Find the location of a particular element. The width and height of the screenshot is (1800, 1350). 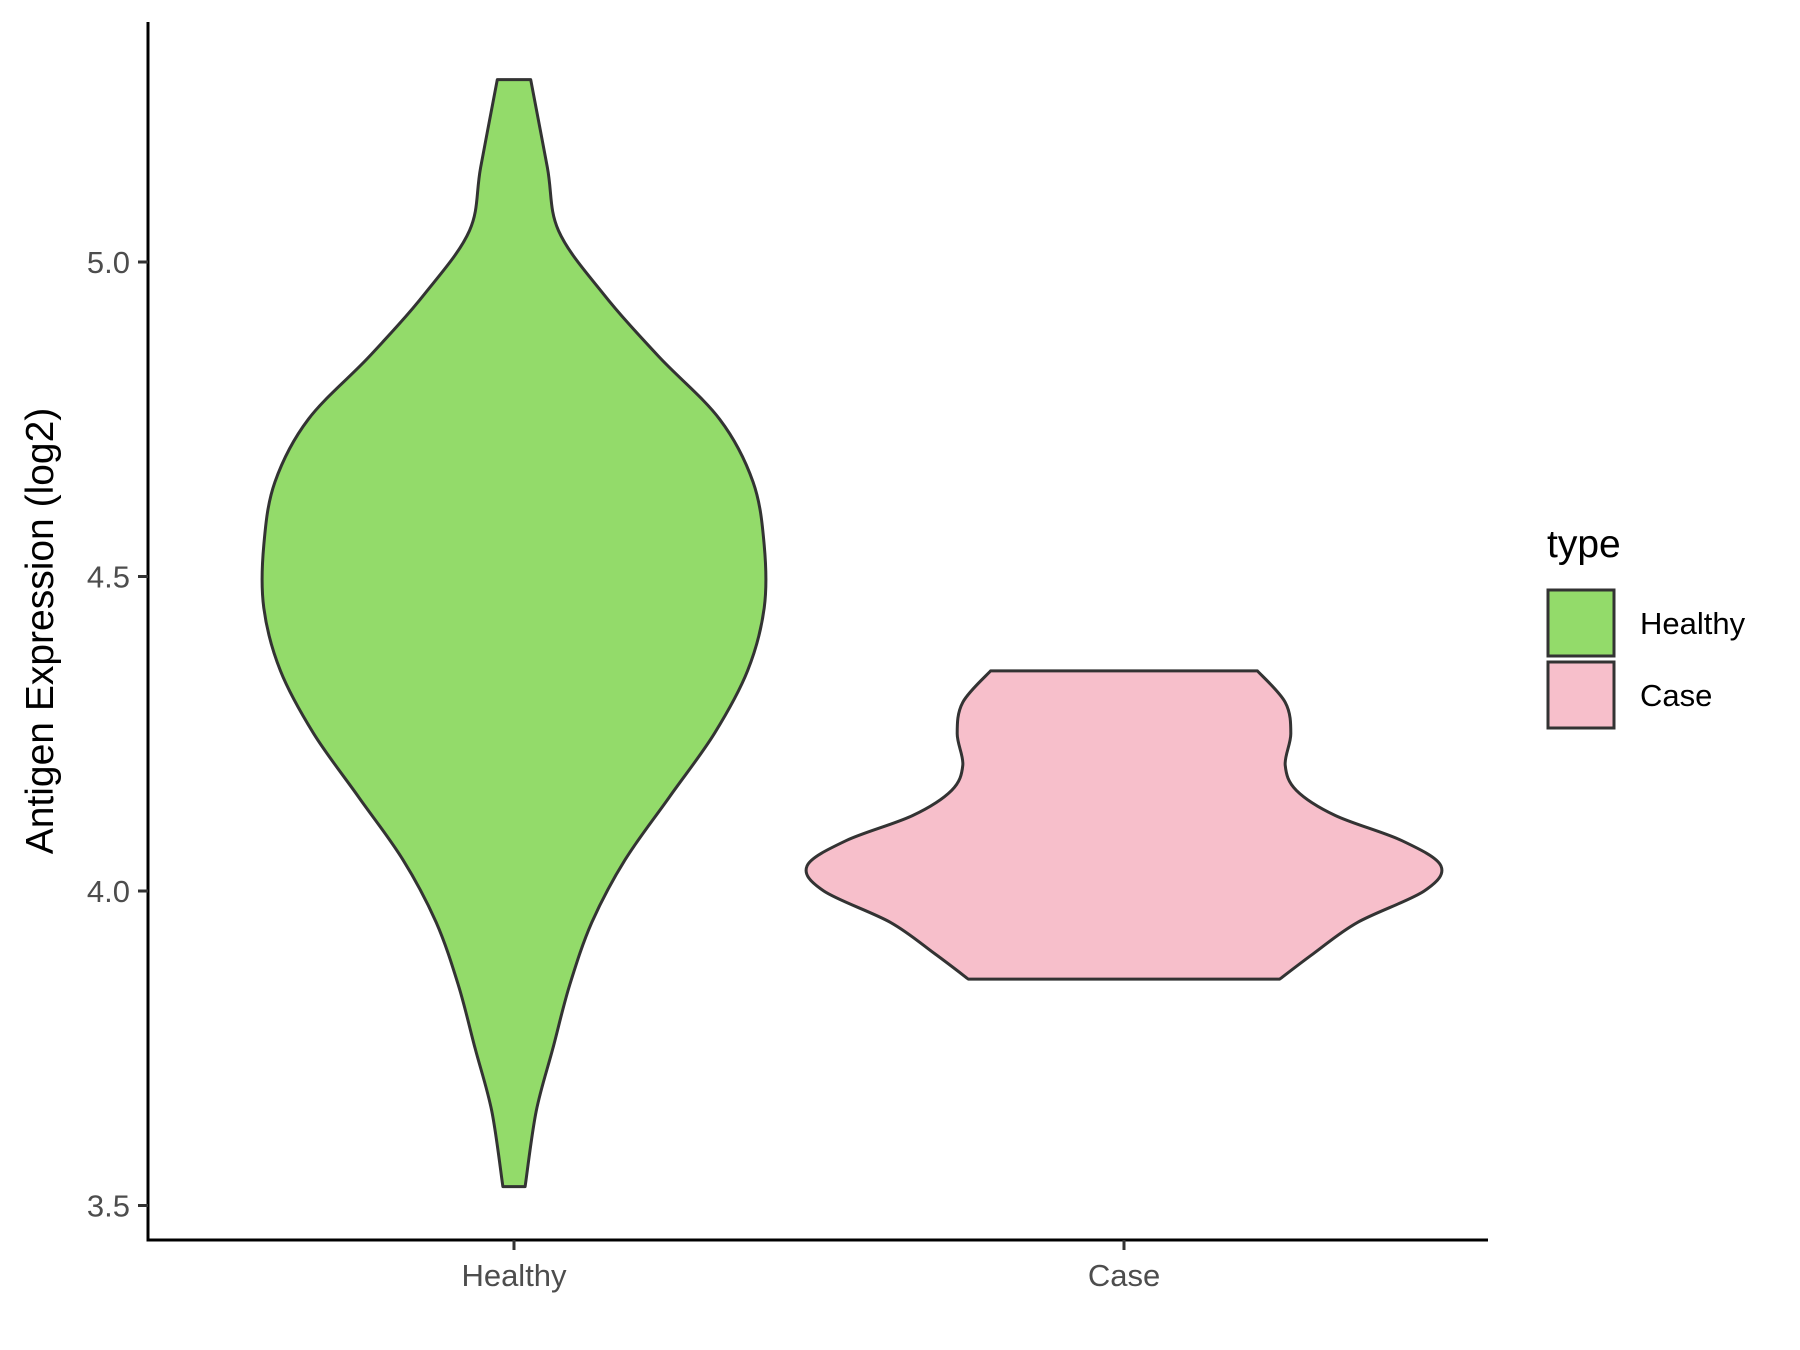

y-axis-title: Antigen Expression (log2) is located at coordinates (40, 631).